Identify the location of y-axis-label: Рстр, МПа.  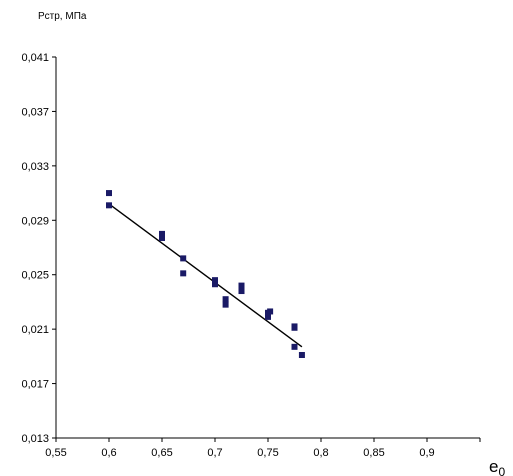
(62, 16).